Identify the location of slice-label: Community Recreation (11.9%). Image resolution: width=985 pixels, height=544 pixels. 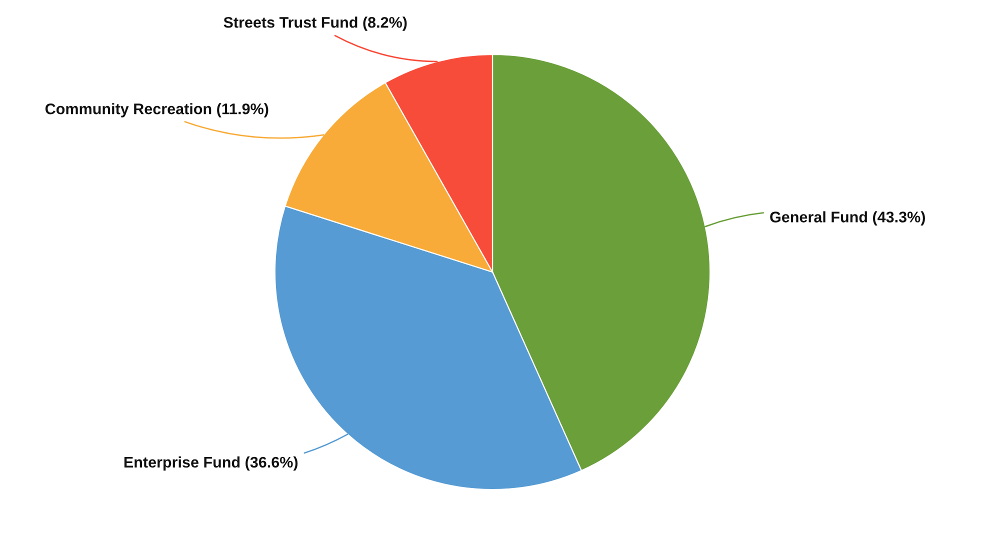
(156, 110).